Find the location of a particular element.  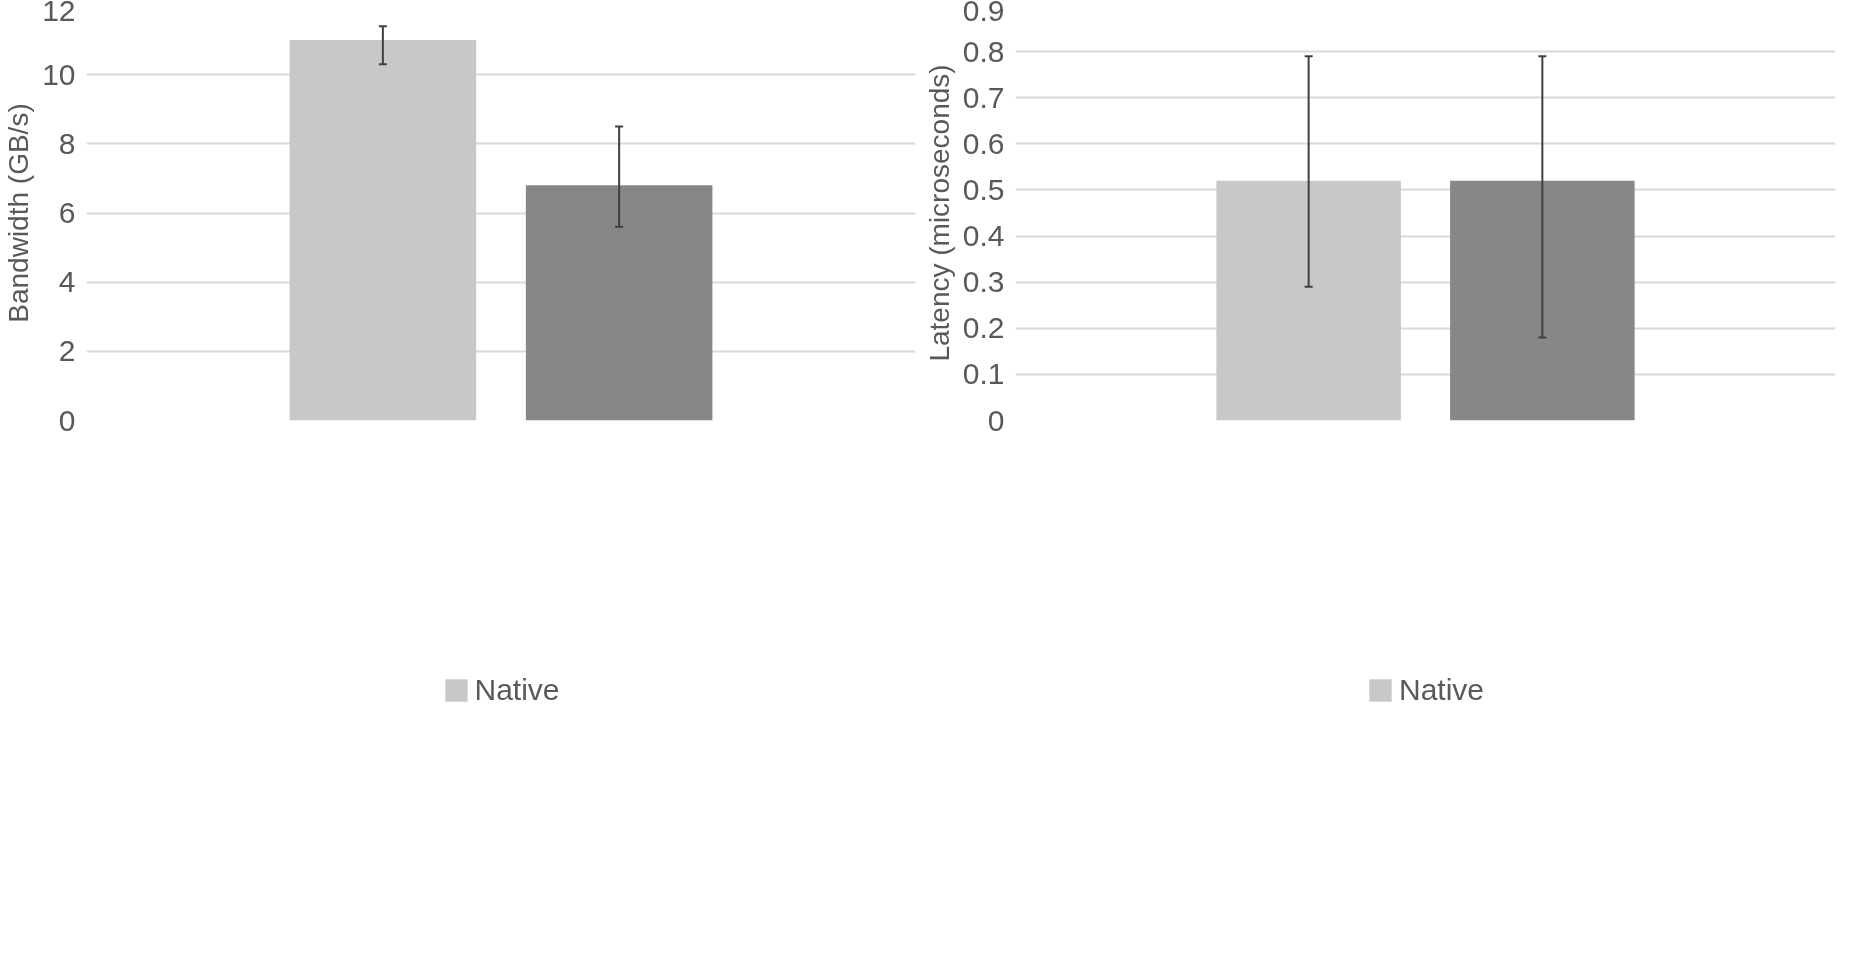

y-axis-title: Bandwidth (GB/s) is located at coordinates (19, 213).